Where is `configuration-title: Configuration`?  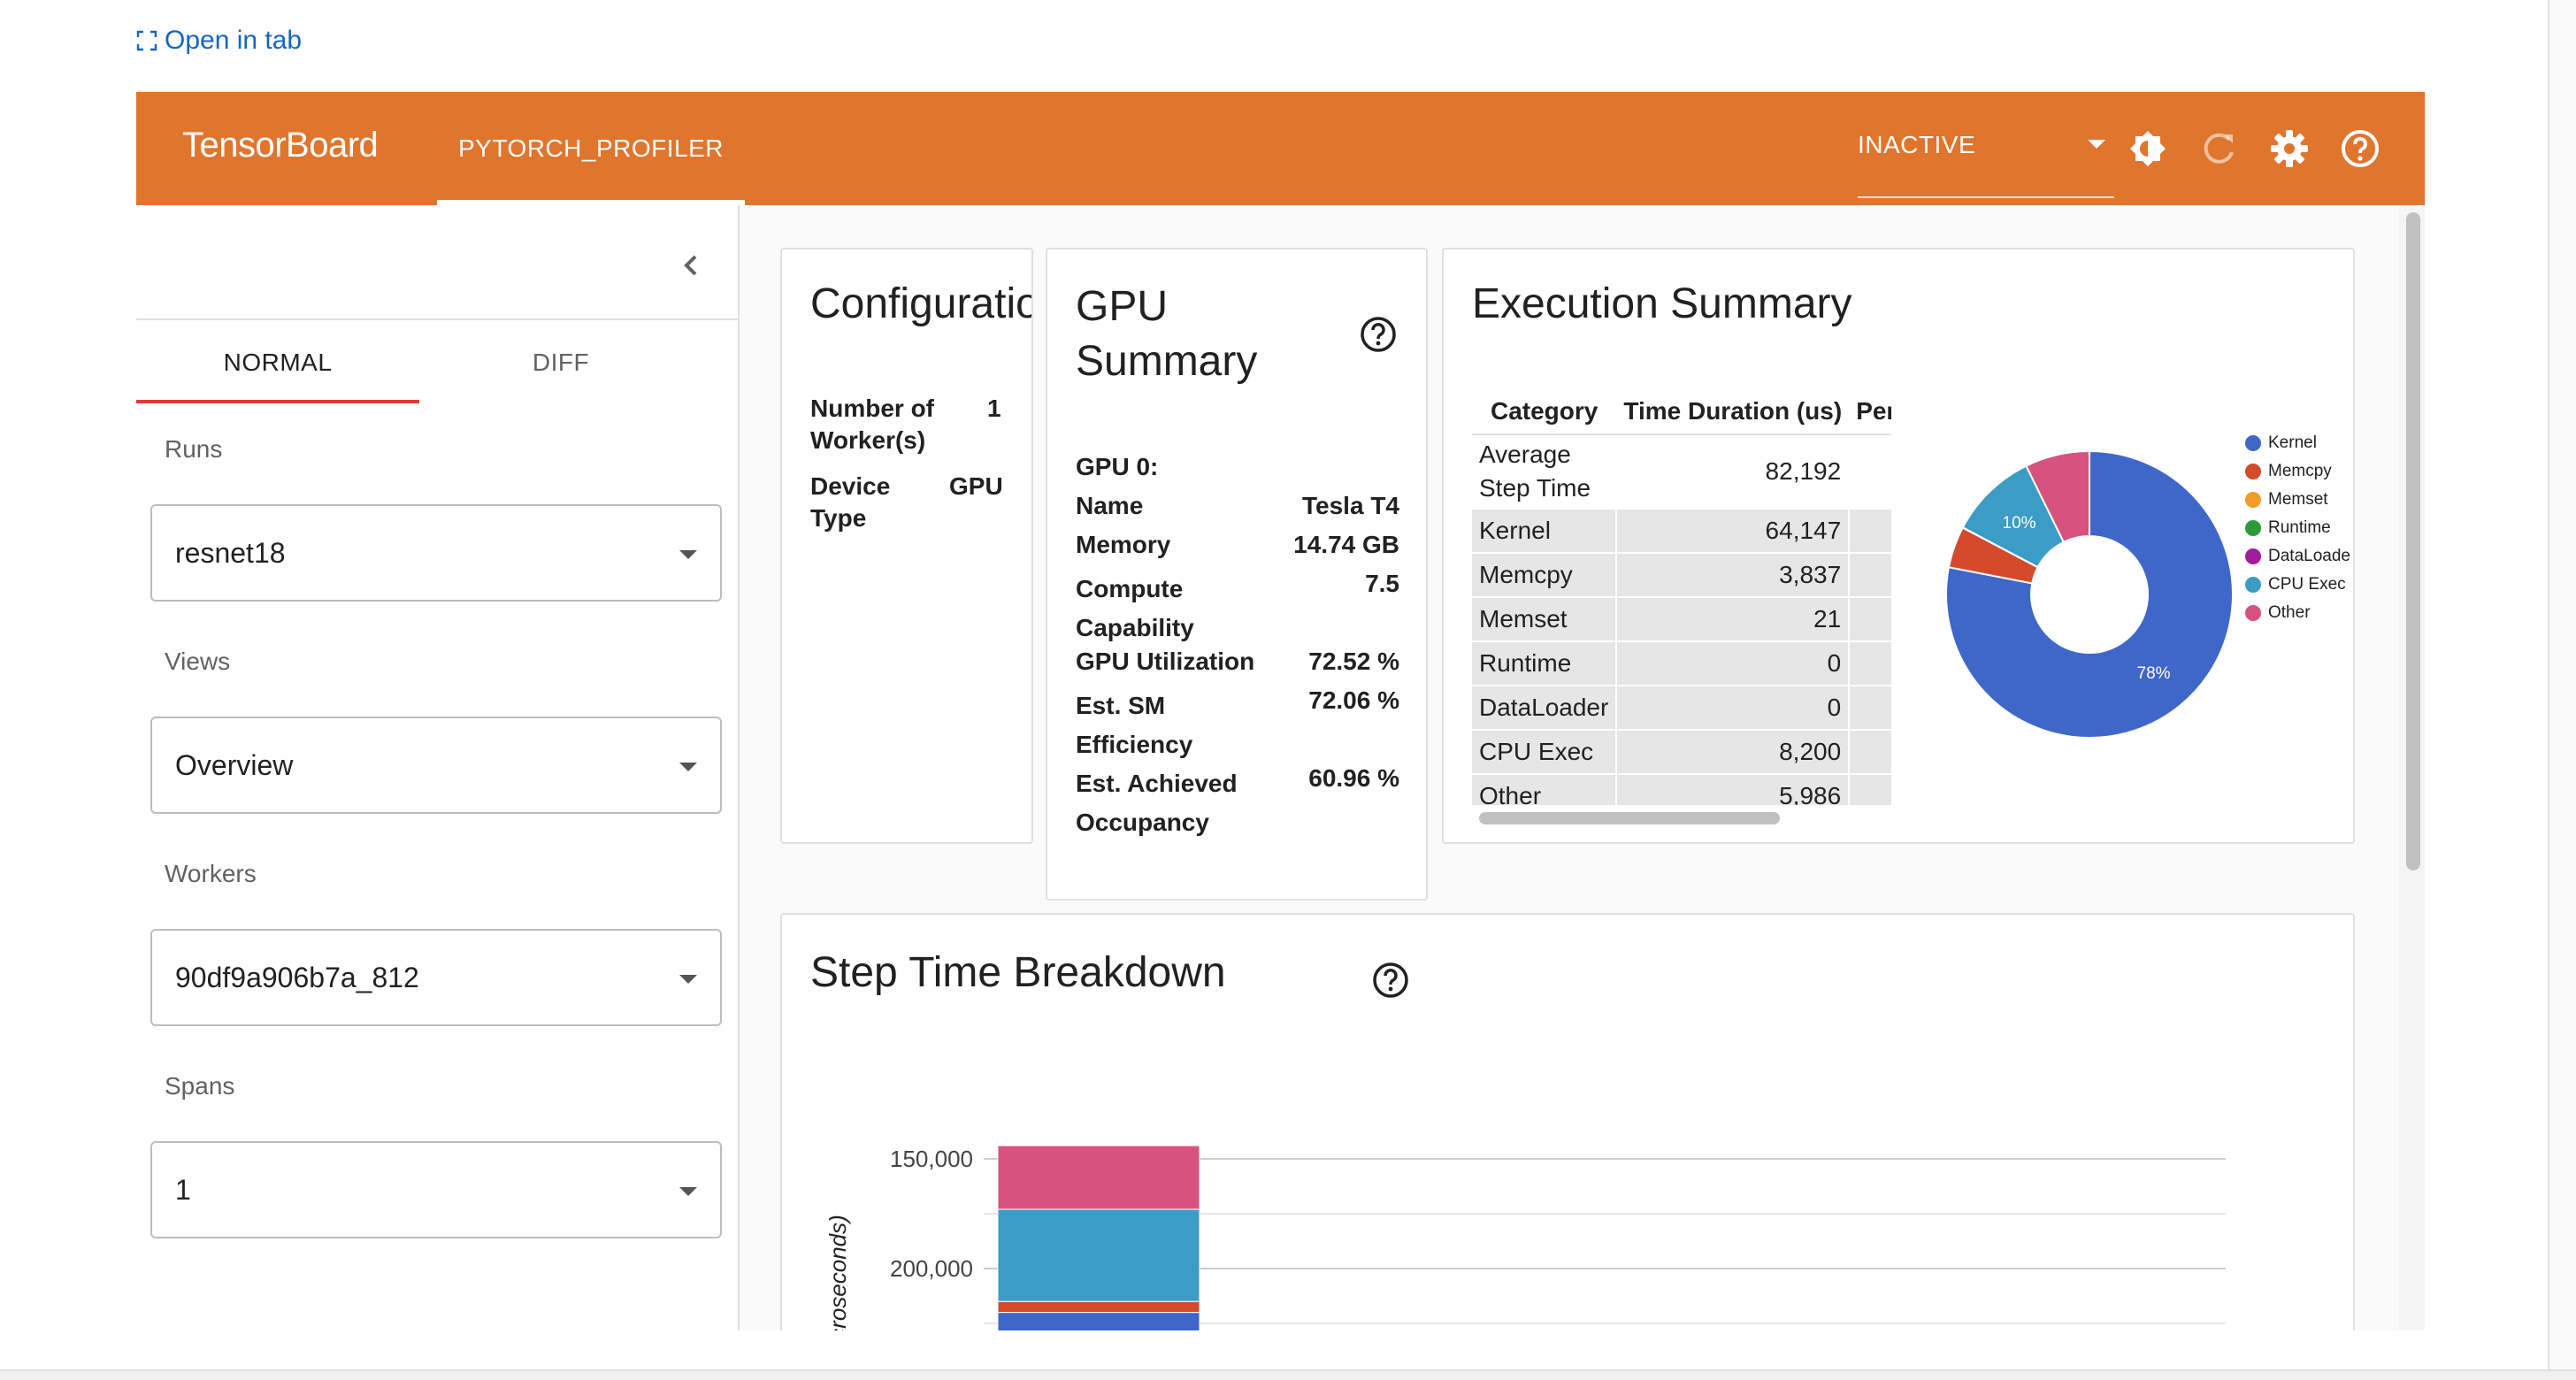 configuration-title: Configuration is located at coordinates (921, 304).